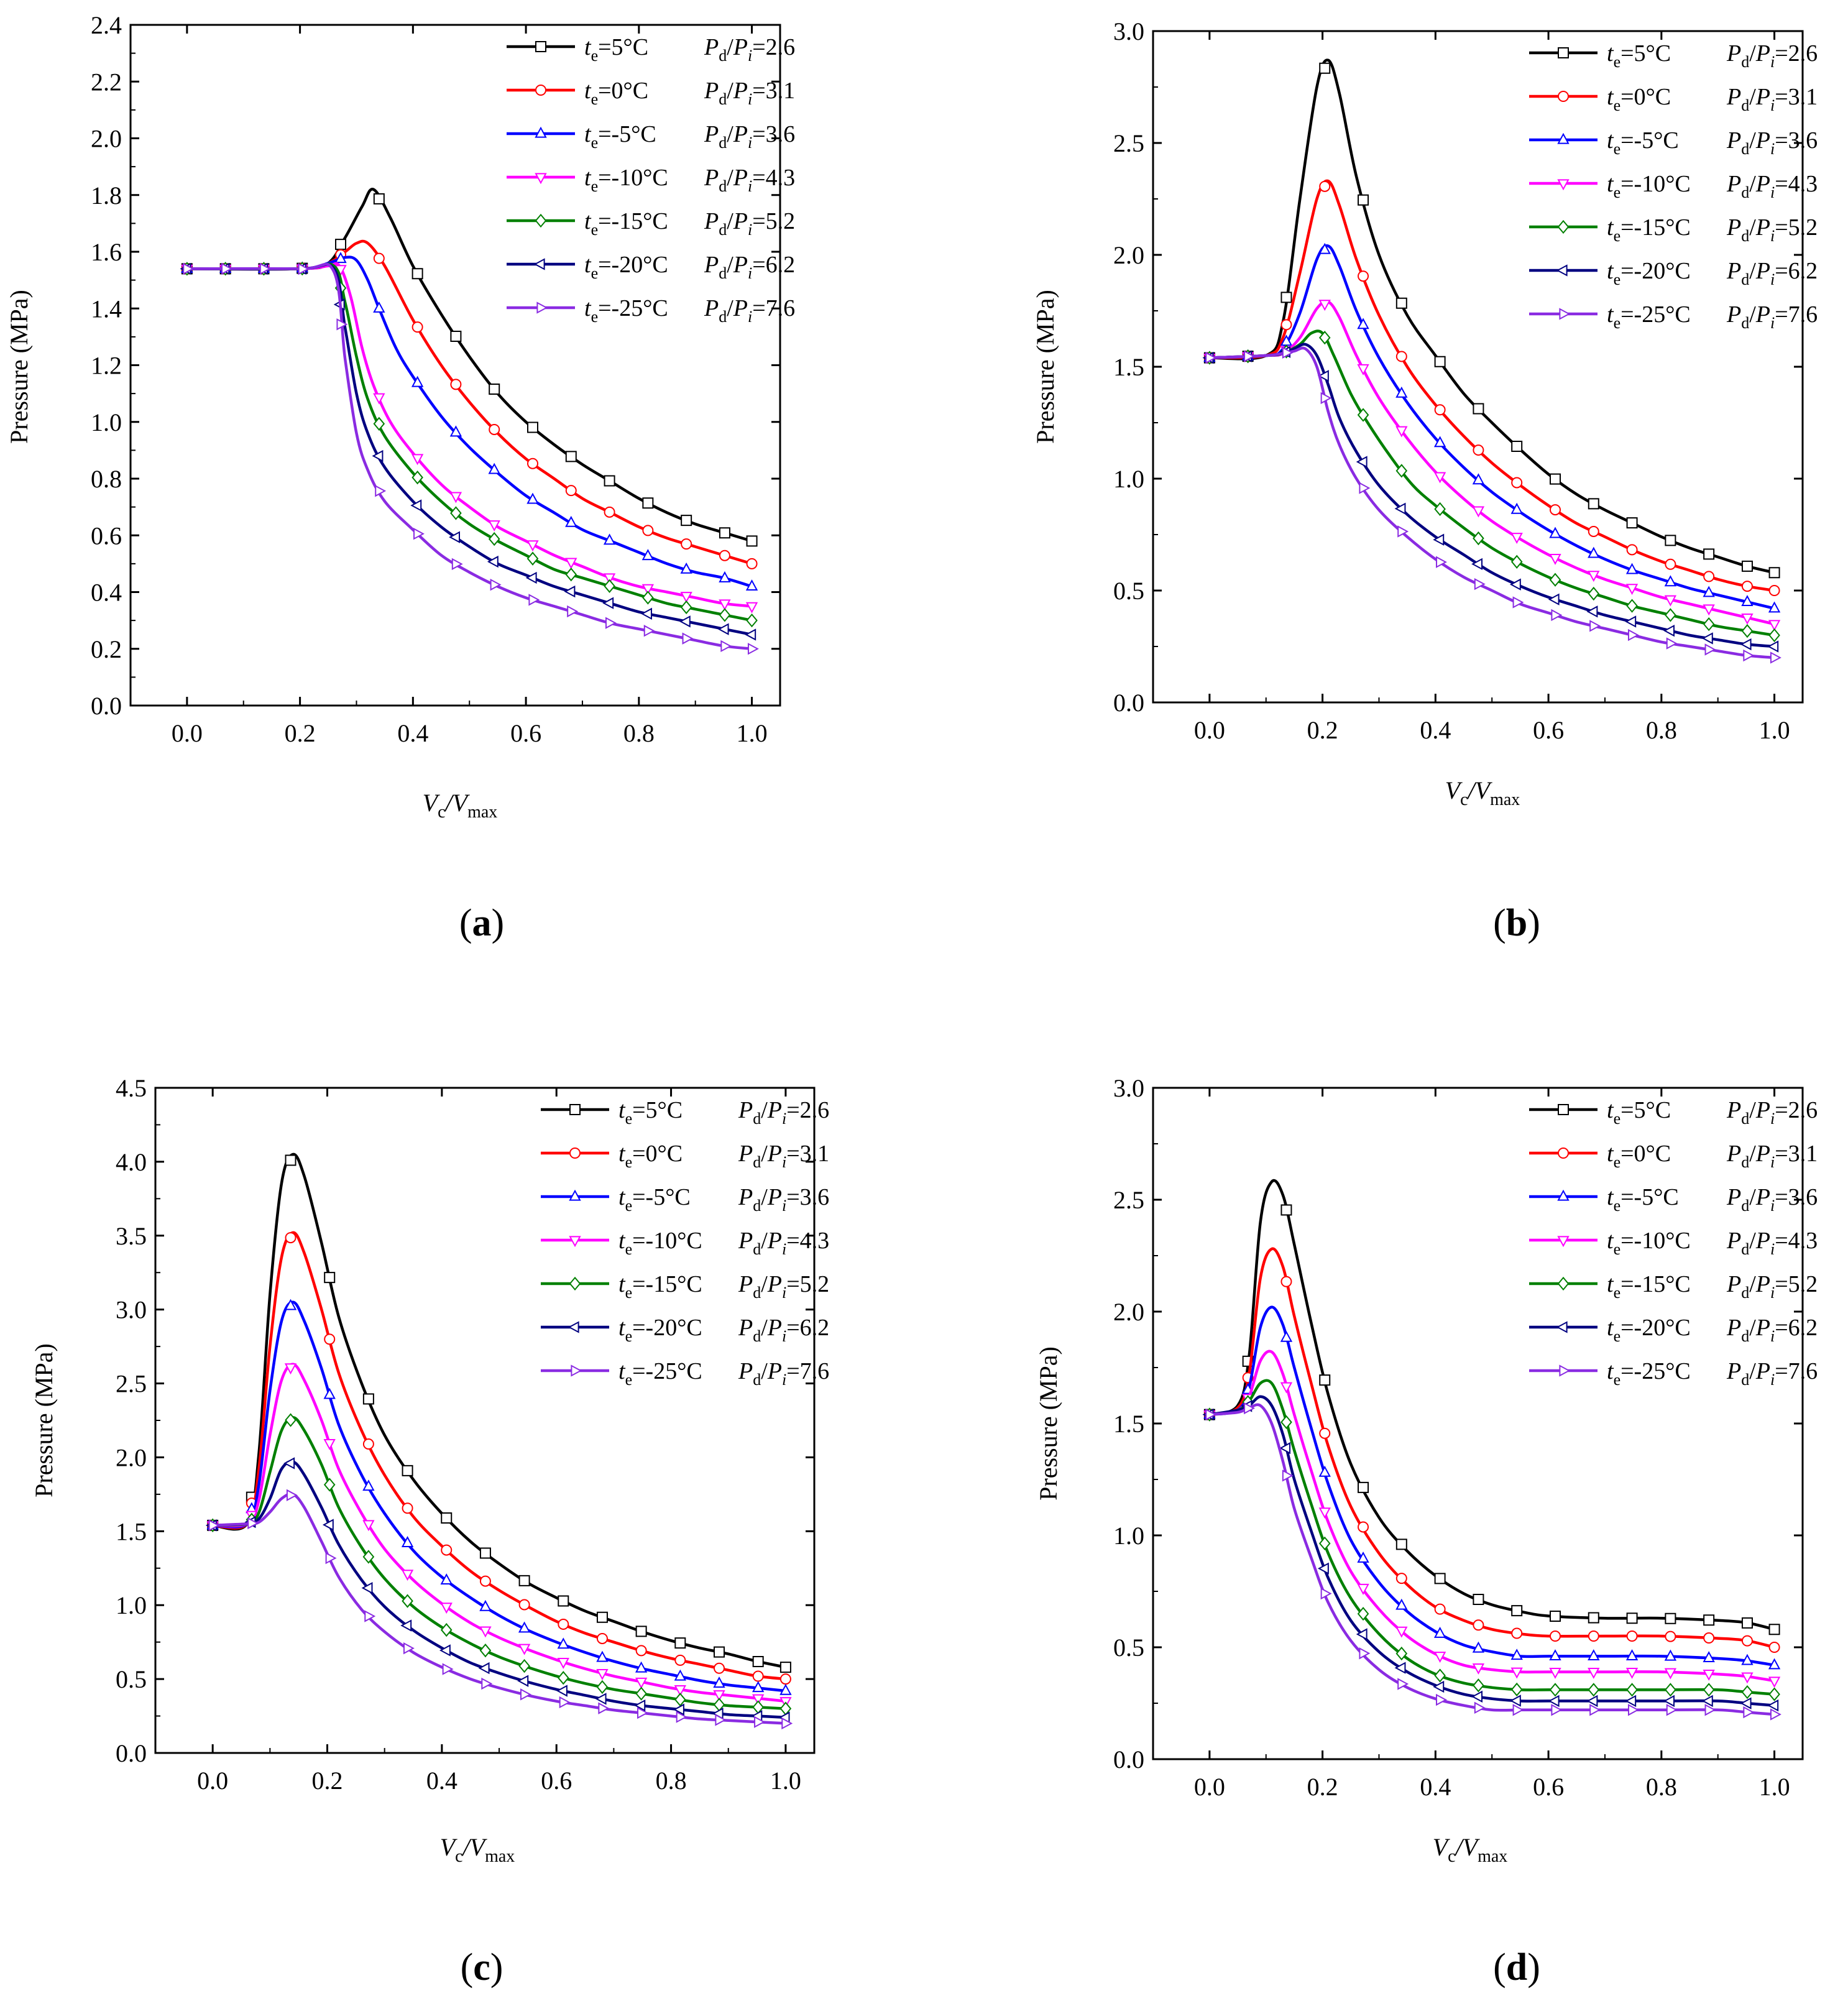  Describe the element at coordinates (106, 82) in the screenshot. I see `panel-a-ytick-label: 2.2` at that location.